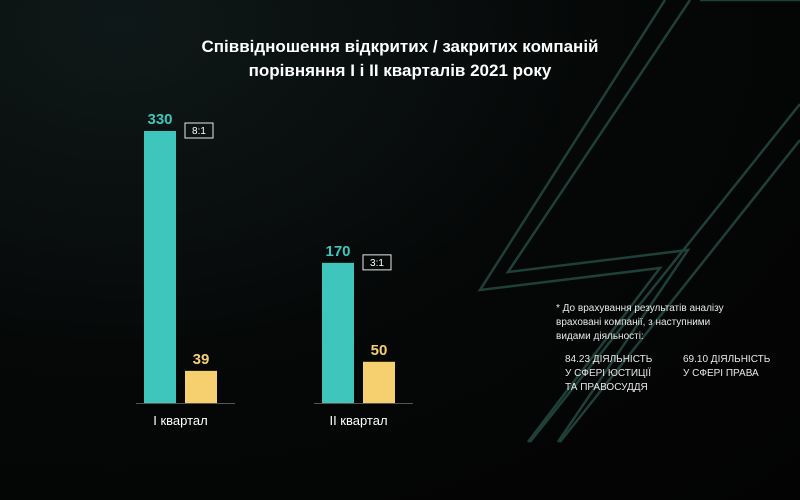 This screenshot has width=800, height=500. What do you see at coordinates (379, 382) in the screenshot?
I see `bar-closed-q2` at bounding box center [379, 382].